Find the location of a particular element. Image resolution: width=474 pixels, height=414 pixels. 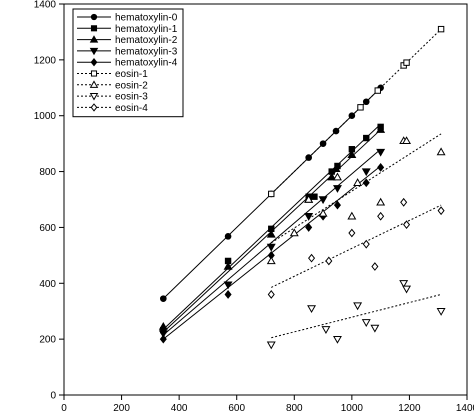

legend-label-hematoxylin-2: hematoxylin-2 is located at coordinates (146, 40).